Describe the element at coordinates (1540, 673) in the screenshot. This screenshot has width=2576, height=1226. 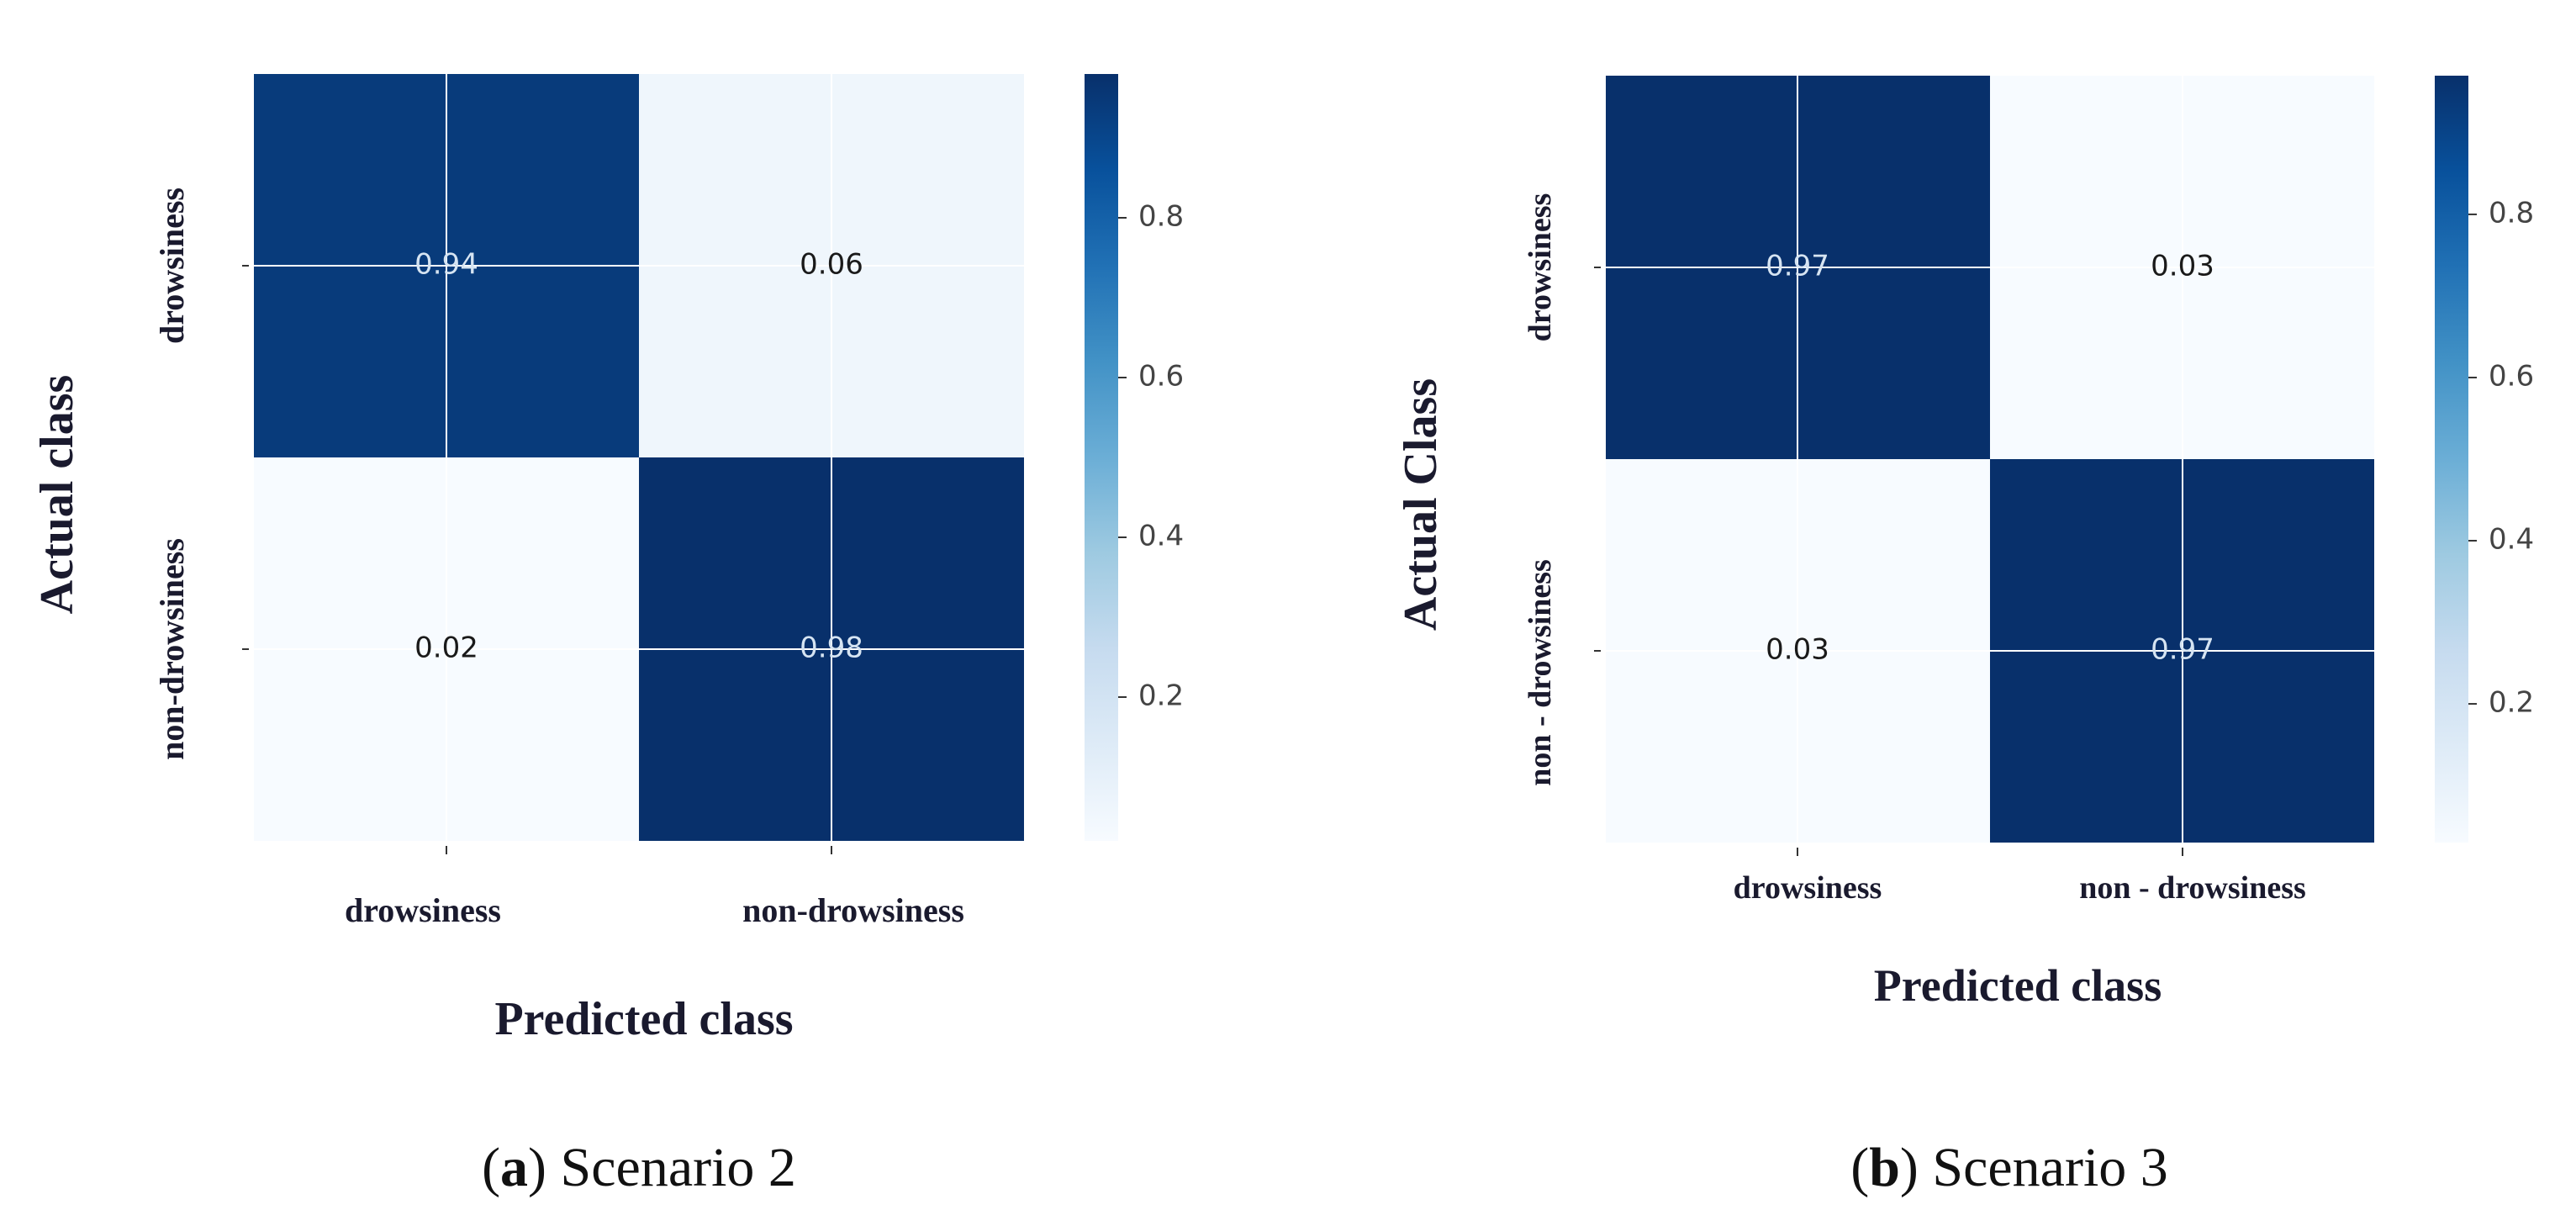
I see `ytick-label-b-1: non - drowsiness` at that location.